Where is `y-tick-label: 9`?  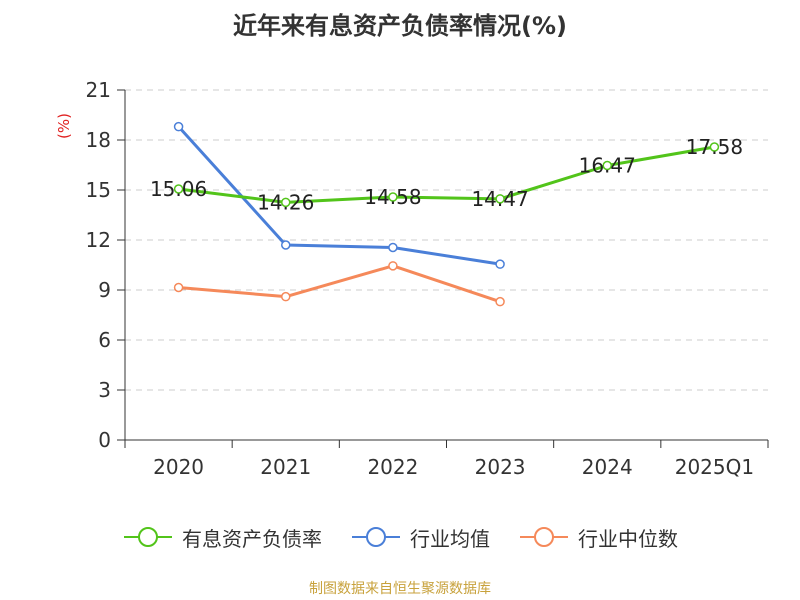 y-tick-label: 9 is located at coordinates (104, 290).